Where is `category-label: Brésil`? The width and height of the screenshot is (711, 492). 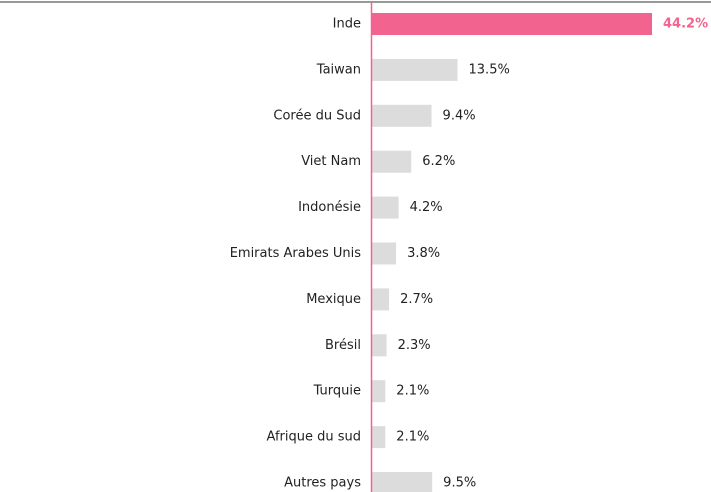 category-label: Brésil is located at coordinates (343, 345).